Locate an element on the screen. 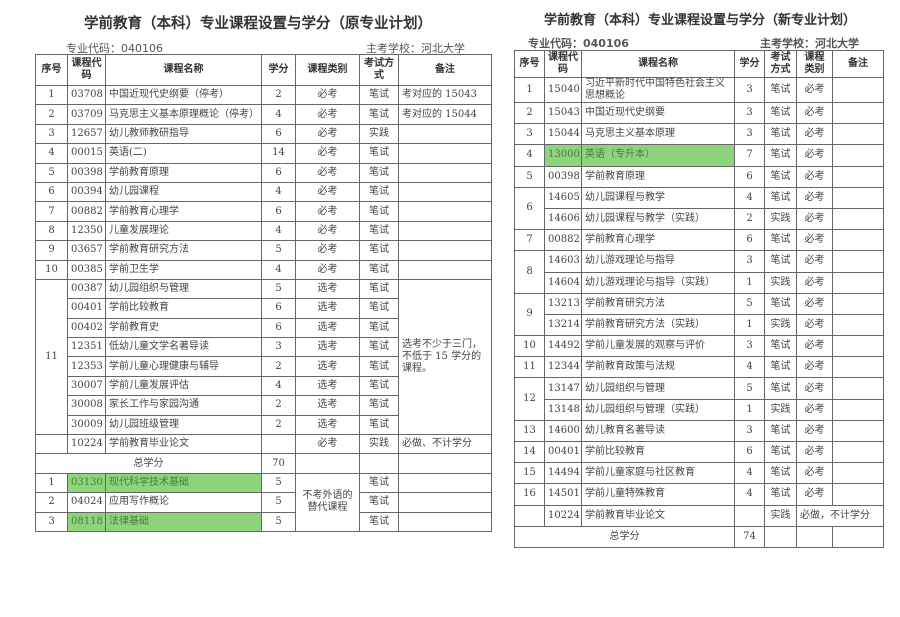  cell-code: 13213 is located at coordinates (563, 303).